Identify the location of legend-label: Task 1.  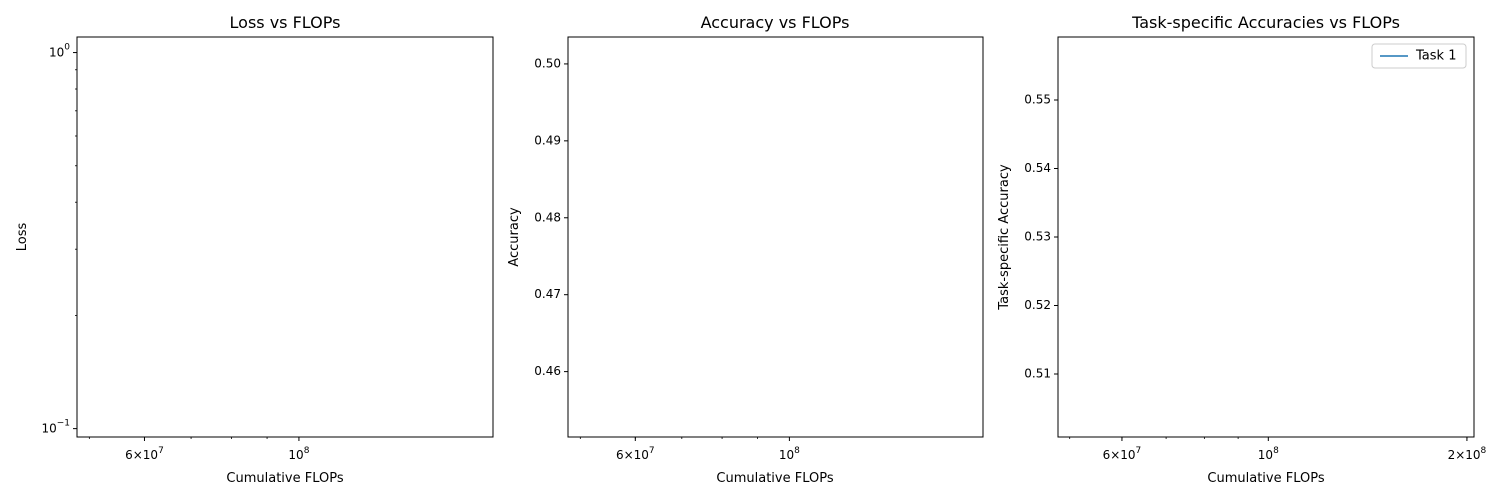
(1435, 56).